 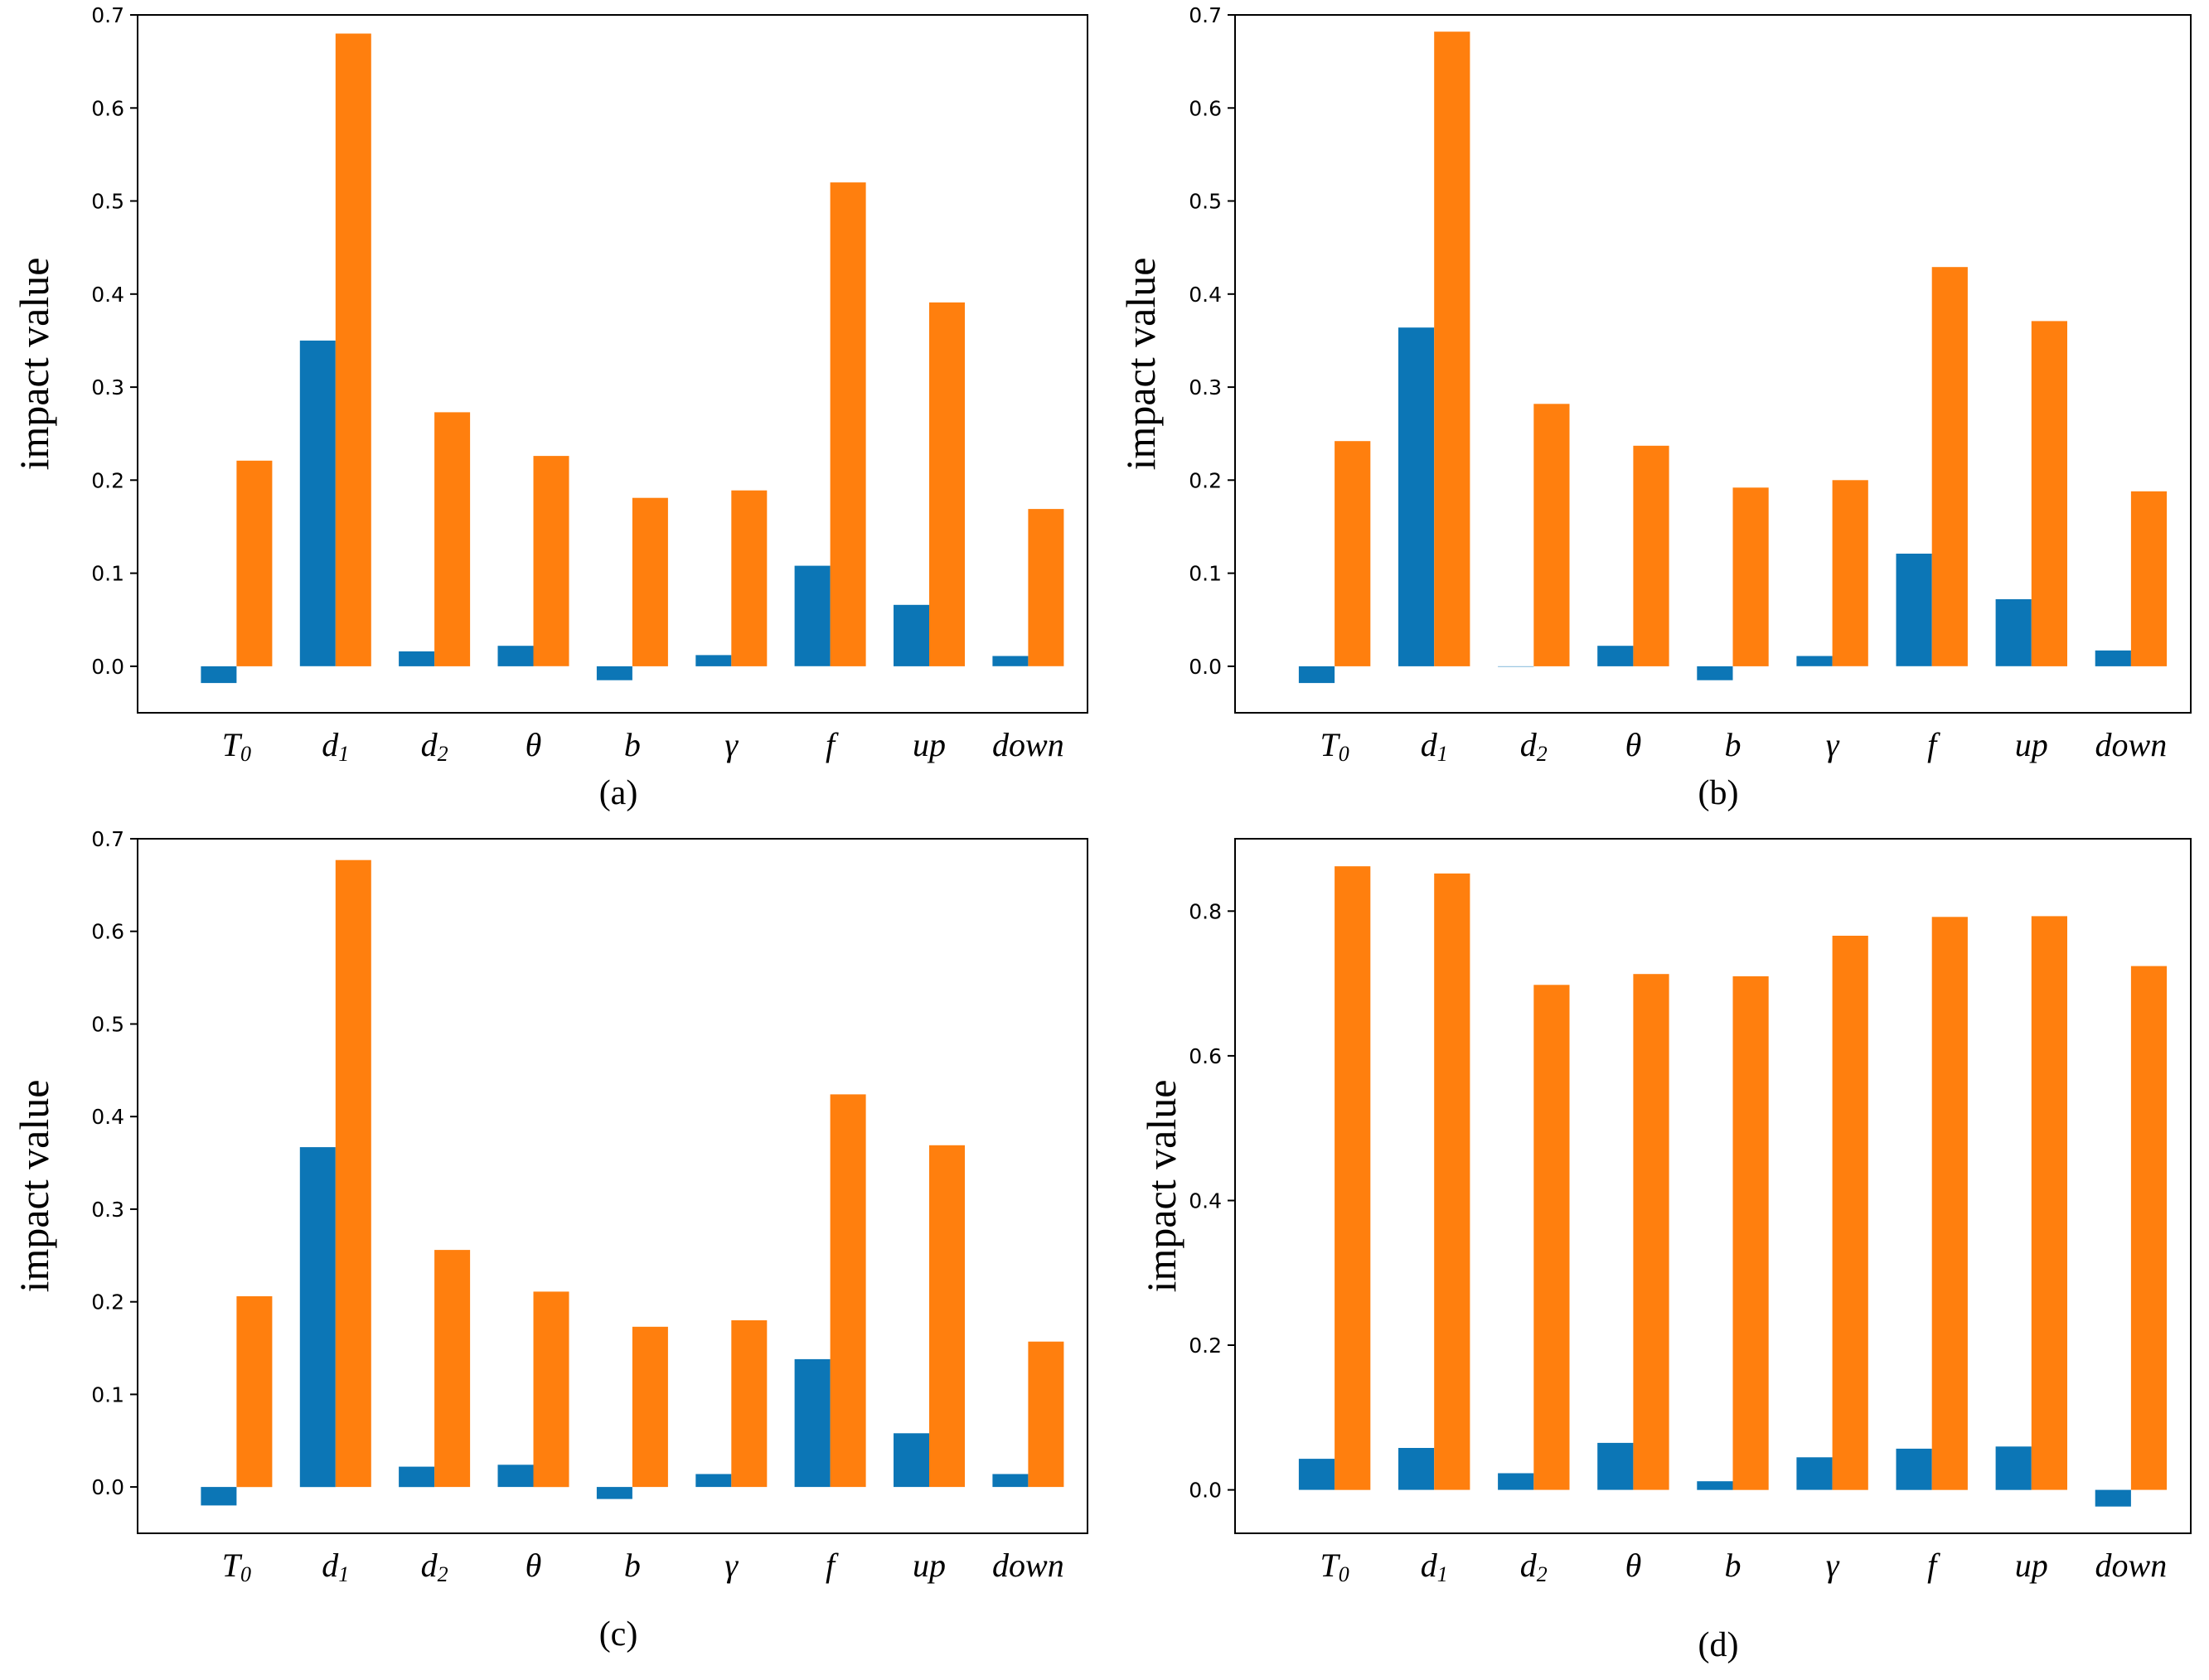 What do you see at coordinates (618, 793) in the screenshot?
I see `panel-label: (a)` at bounding box center [618, 793].